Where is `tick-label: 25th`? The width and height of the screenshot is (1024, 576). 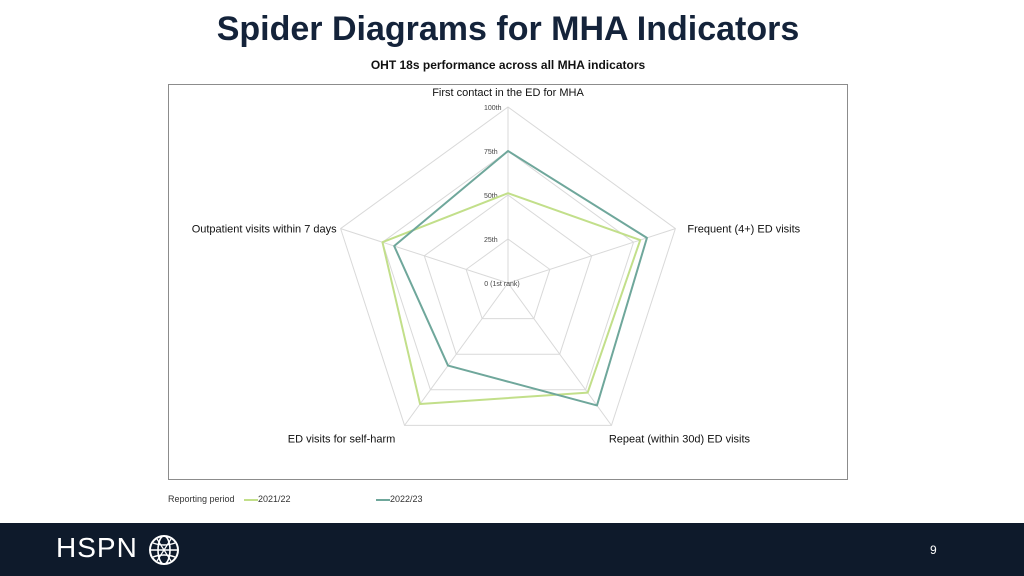 tick-label: 25th is located at coordinates (491, 240).